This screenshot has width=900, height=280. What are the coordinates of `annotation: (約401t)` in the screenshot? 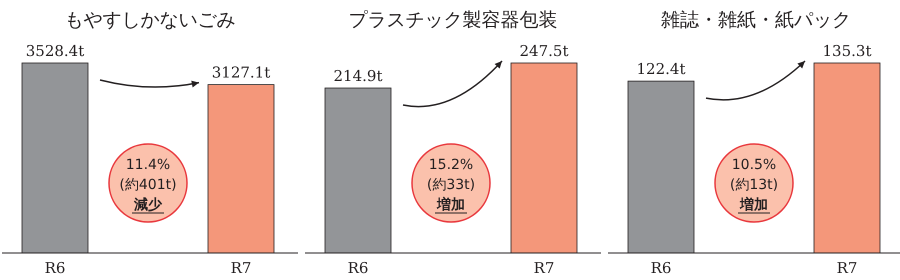 It's located at (148, 185).